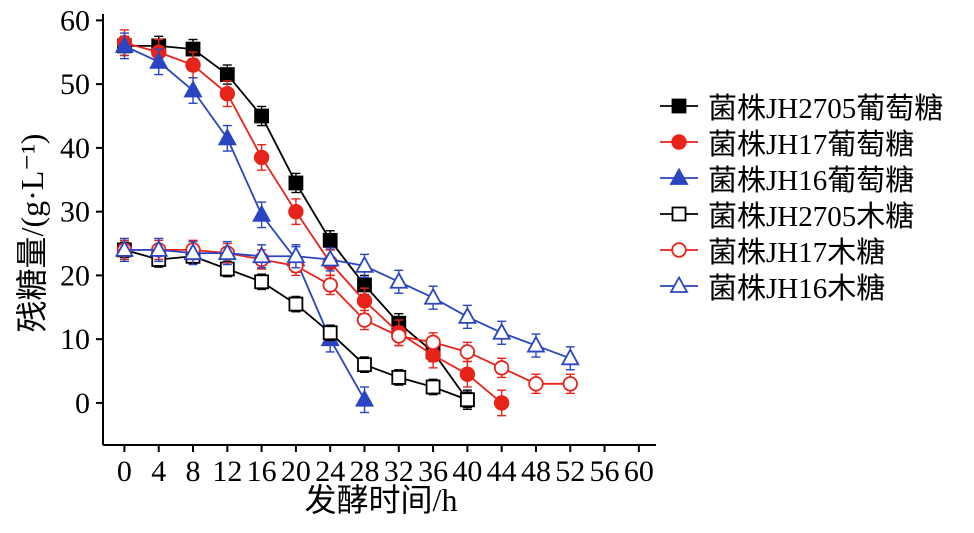 This screenshot has width=974, height=533. Describe the element at coordinates (679, 284) in the screenshot. I see `legend-triangle-open-marker-icon` at that location.